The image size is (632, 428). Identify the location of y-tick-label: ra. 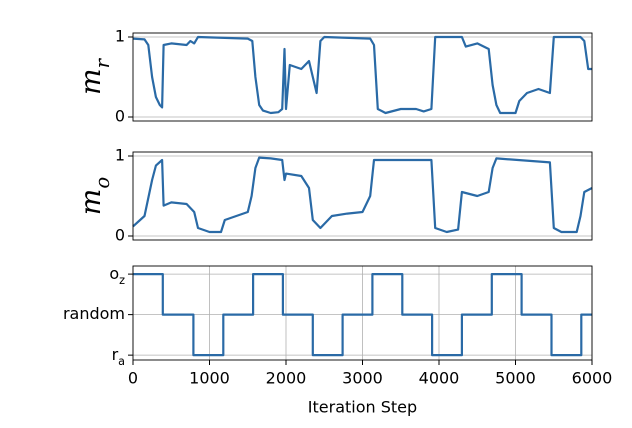
(118, 356).